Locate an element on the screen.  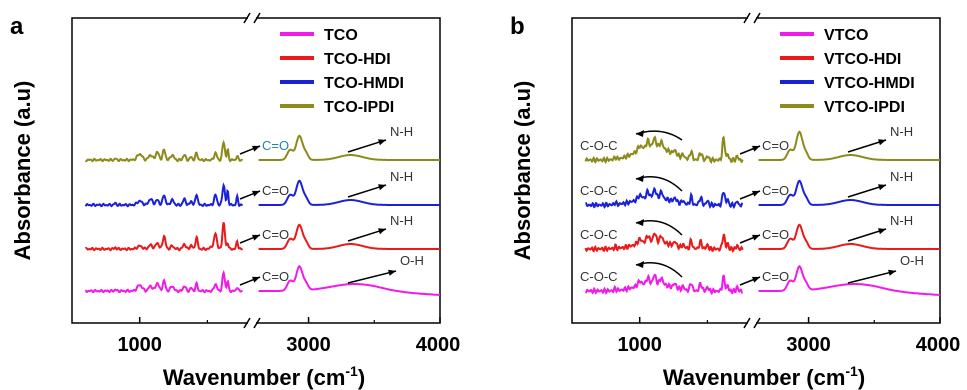
legend-entry: VTCO-IPDI is located at coordinates (864, 107).